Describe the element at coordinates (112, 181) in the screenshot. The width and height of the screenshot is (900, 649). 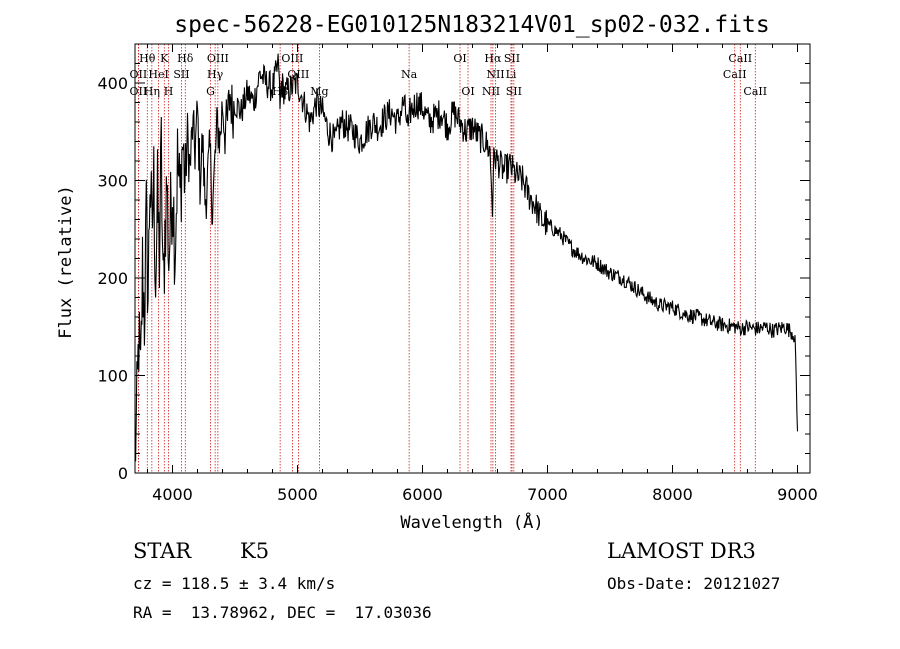
I see `y-tick-label-3: 300` at that location.